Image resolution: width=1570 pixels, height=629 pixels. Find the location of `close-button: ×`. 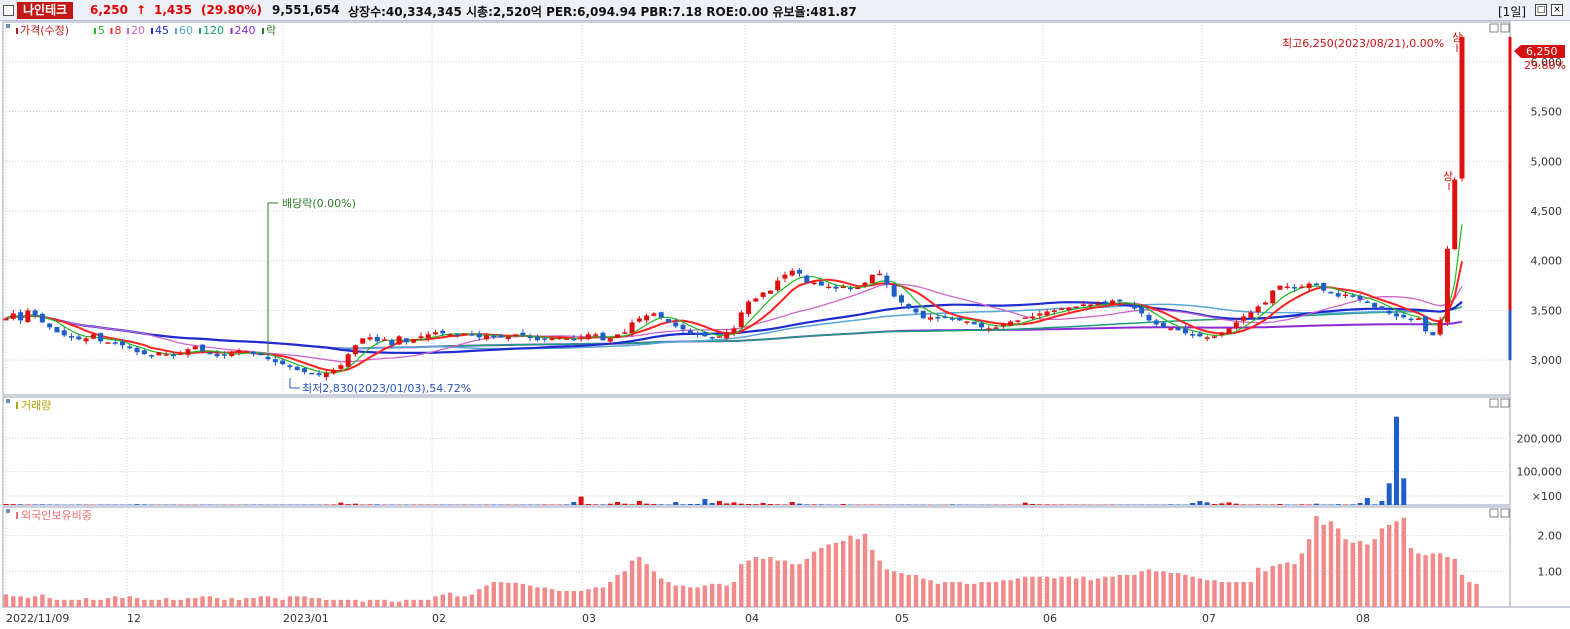

close-button: × is located at coordinates (1557, 10).